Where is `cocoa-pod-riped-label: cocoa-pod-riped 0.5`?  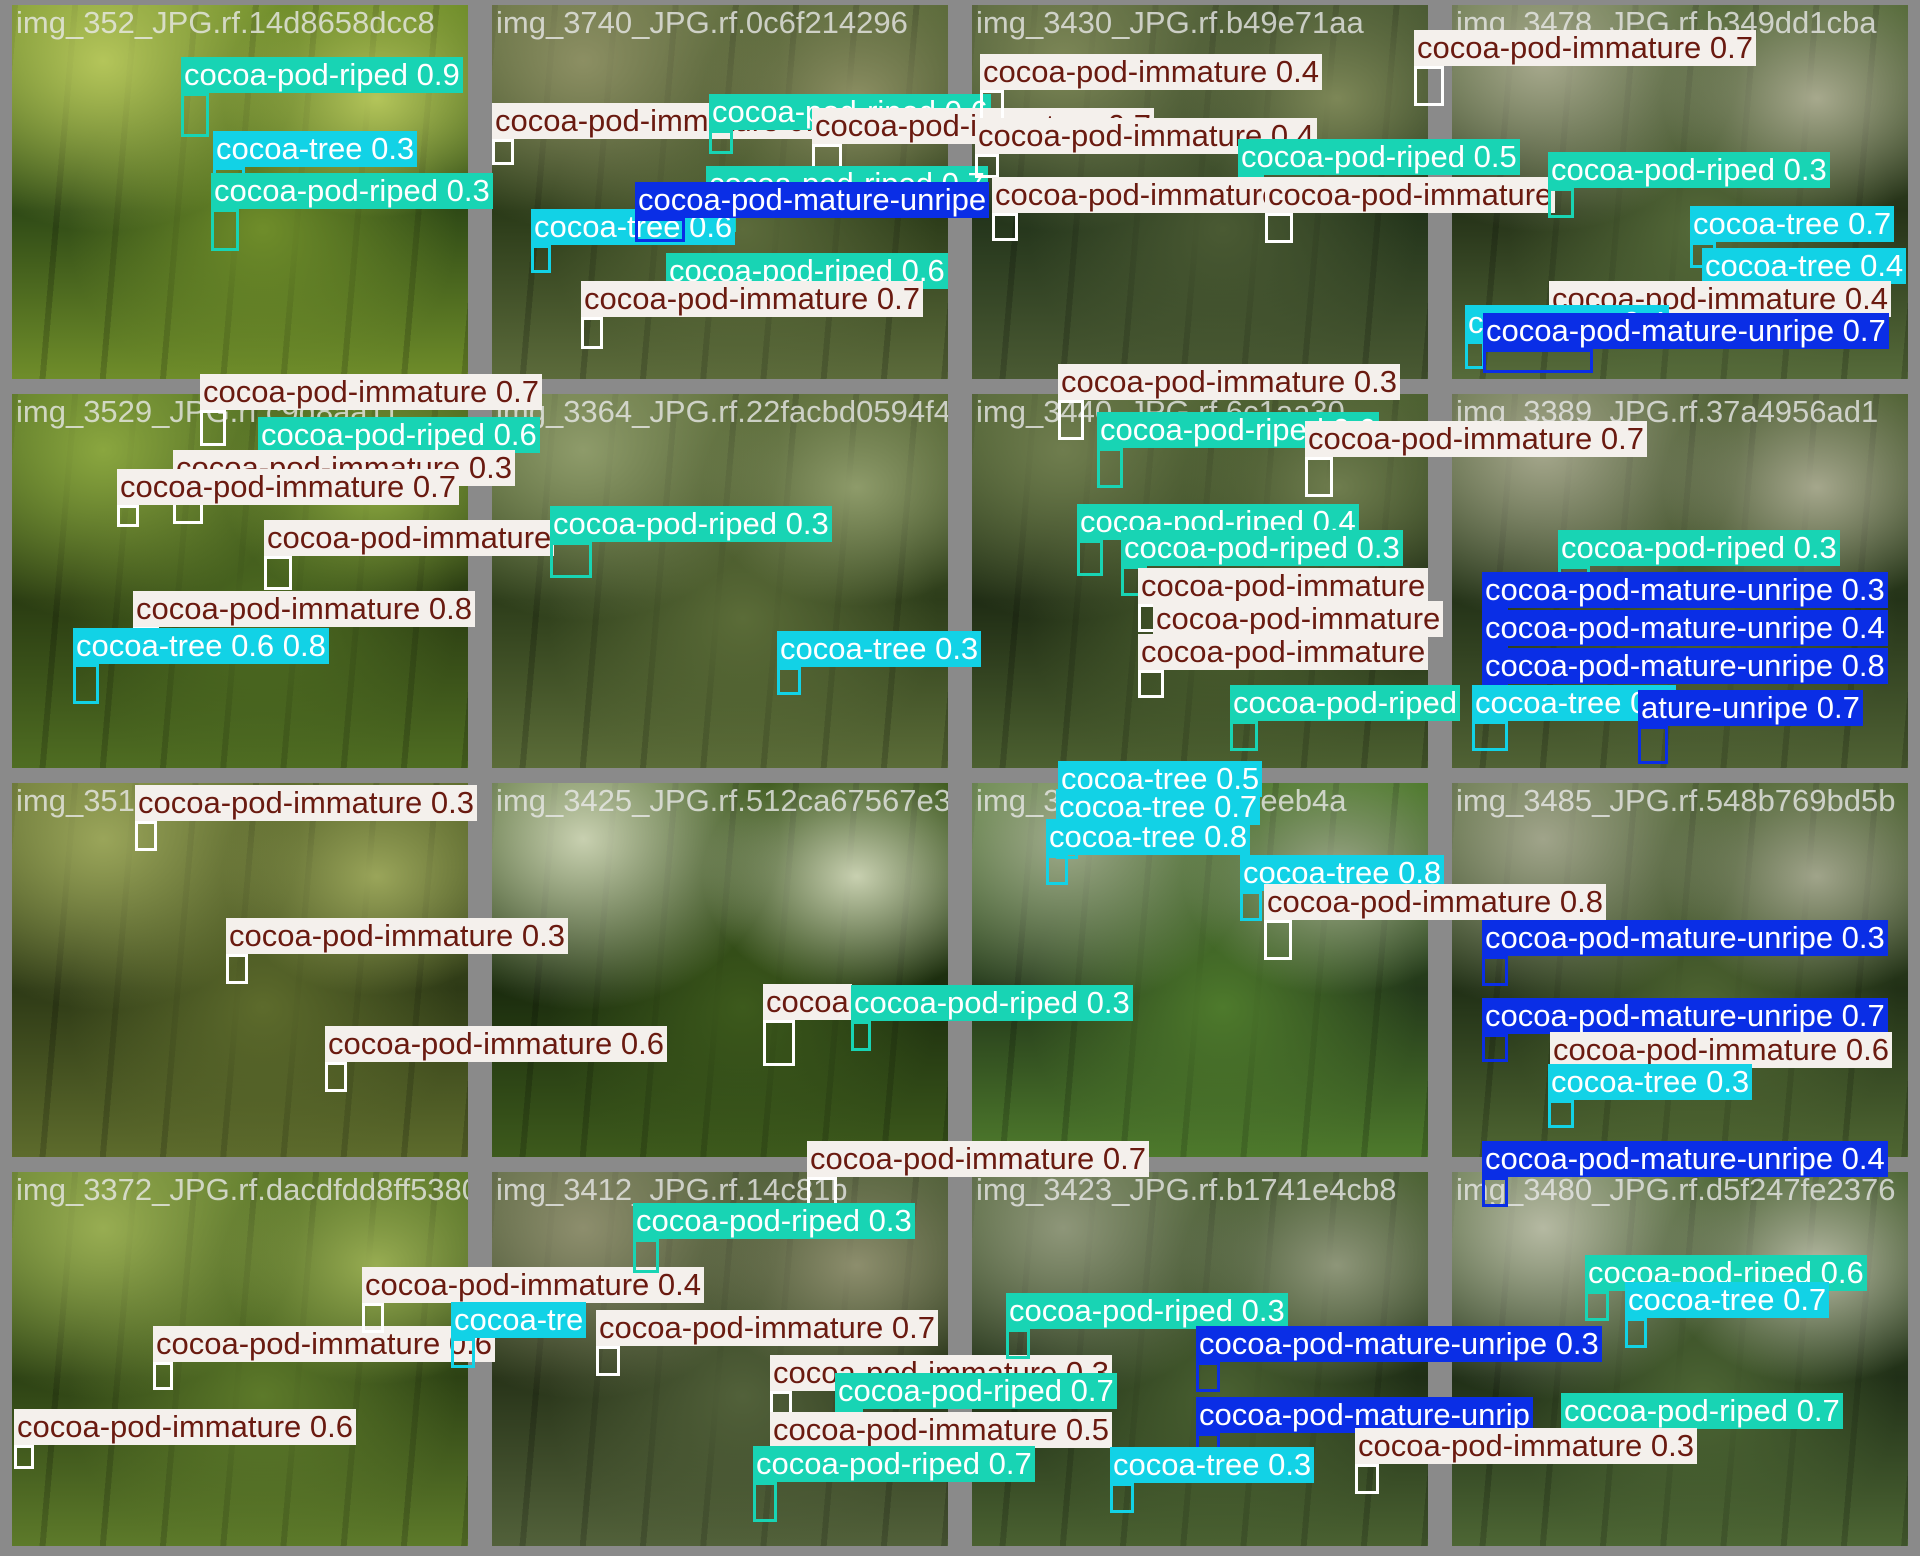 cocoa-pod-riped-label: cocoa-pod-riped 0.5 is located at coordinates (1379, 157).